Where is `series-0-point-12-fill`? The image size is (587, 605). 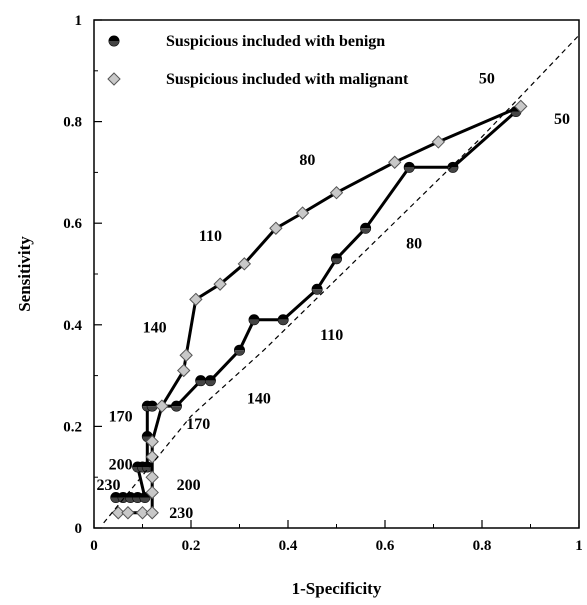 series-0-point-12-fill is located at coordinates (200, 378).